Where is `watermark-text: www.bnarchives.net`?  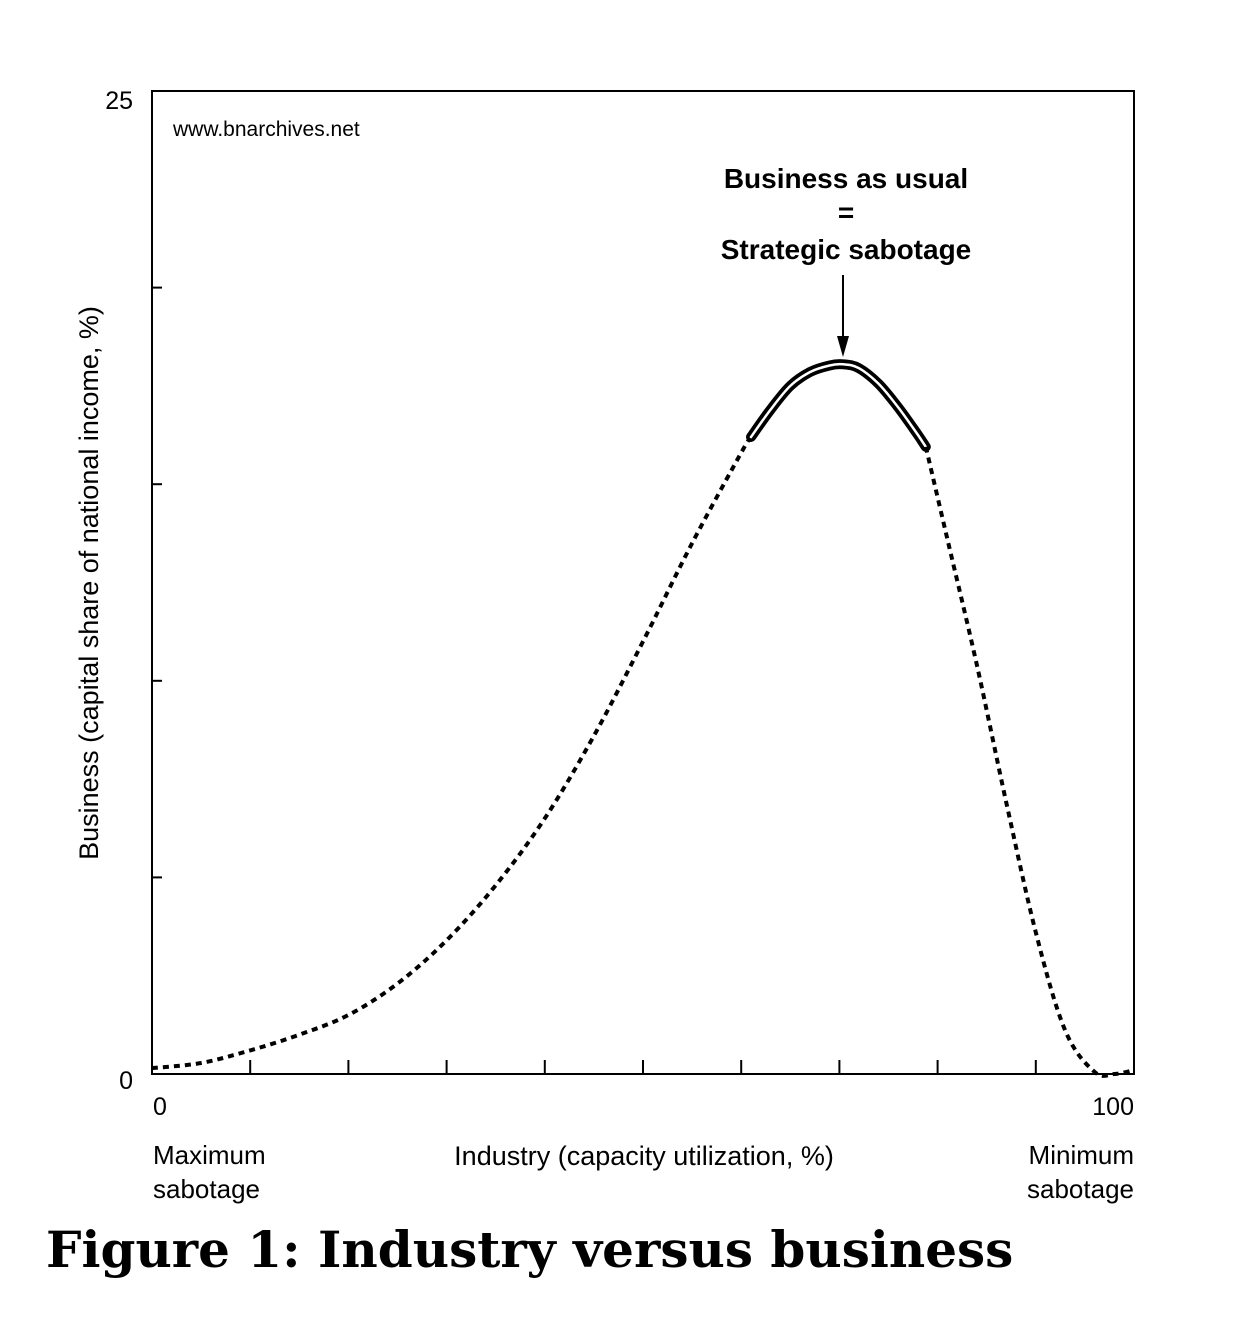
watermark-text: www.bnarchives.net is located at coordinates (266, 129).